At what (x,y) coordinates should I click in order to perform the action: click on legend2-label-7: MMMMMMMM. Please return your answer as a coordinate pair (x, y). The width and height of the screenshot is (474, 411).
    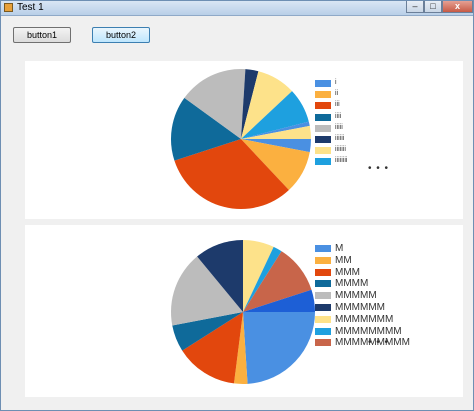
    Looking at the image, I should click on (368, 331).